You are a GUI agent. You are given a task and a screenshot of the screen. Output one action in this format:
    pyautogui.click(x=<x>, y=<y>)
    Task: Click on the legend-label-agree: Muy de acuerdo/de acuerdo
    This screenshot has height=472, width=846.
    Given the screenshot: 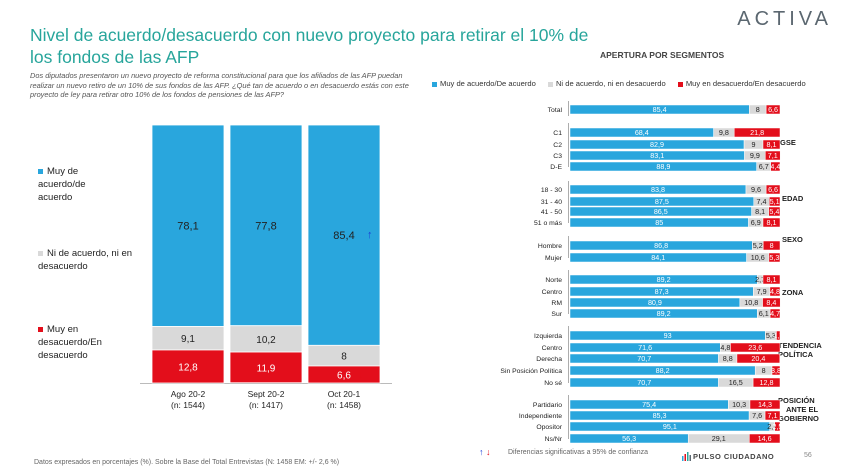 What is the action you would take?
    pyautogui.click(x=62, y=184)
    